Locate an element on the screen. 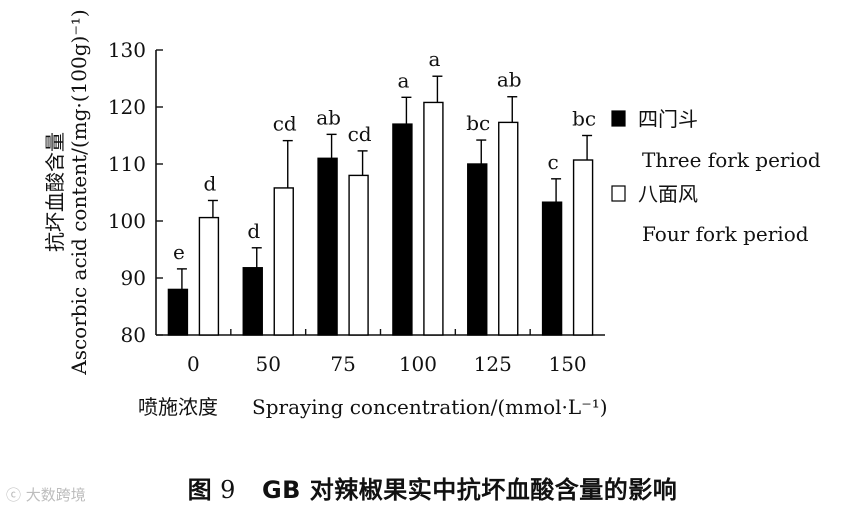  x-tick-label: 100 is located at coordinates (418, 364).